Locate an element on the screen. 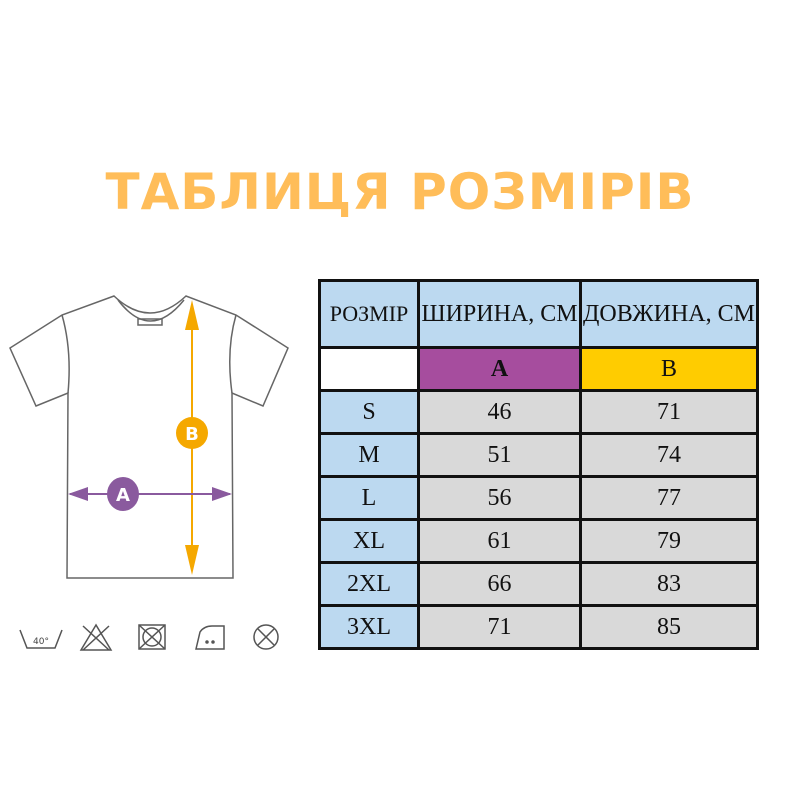 This screenshot has height=800, width=800. length-cell: 83 is located at coordinates (669, 584).